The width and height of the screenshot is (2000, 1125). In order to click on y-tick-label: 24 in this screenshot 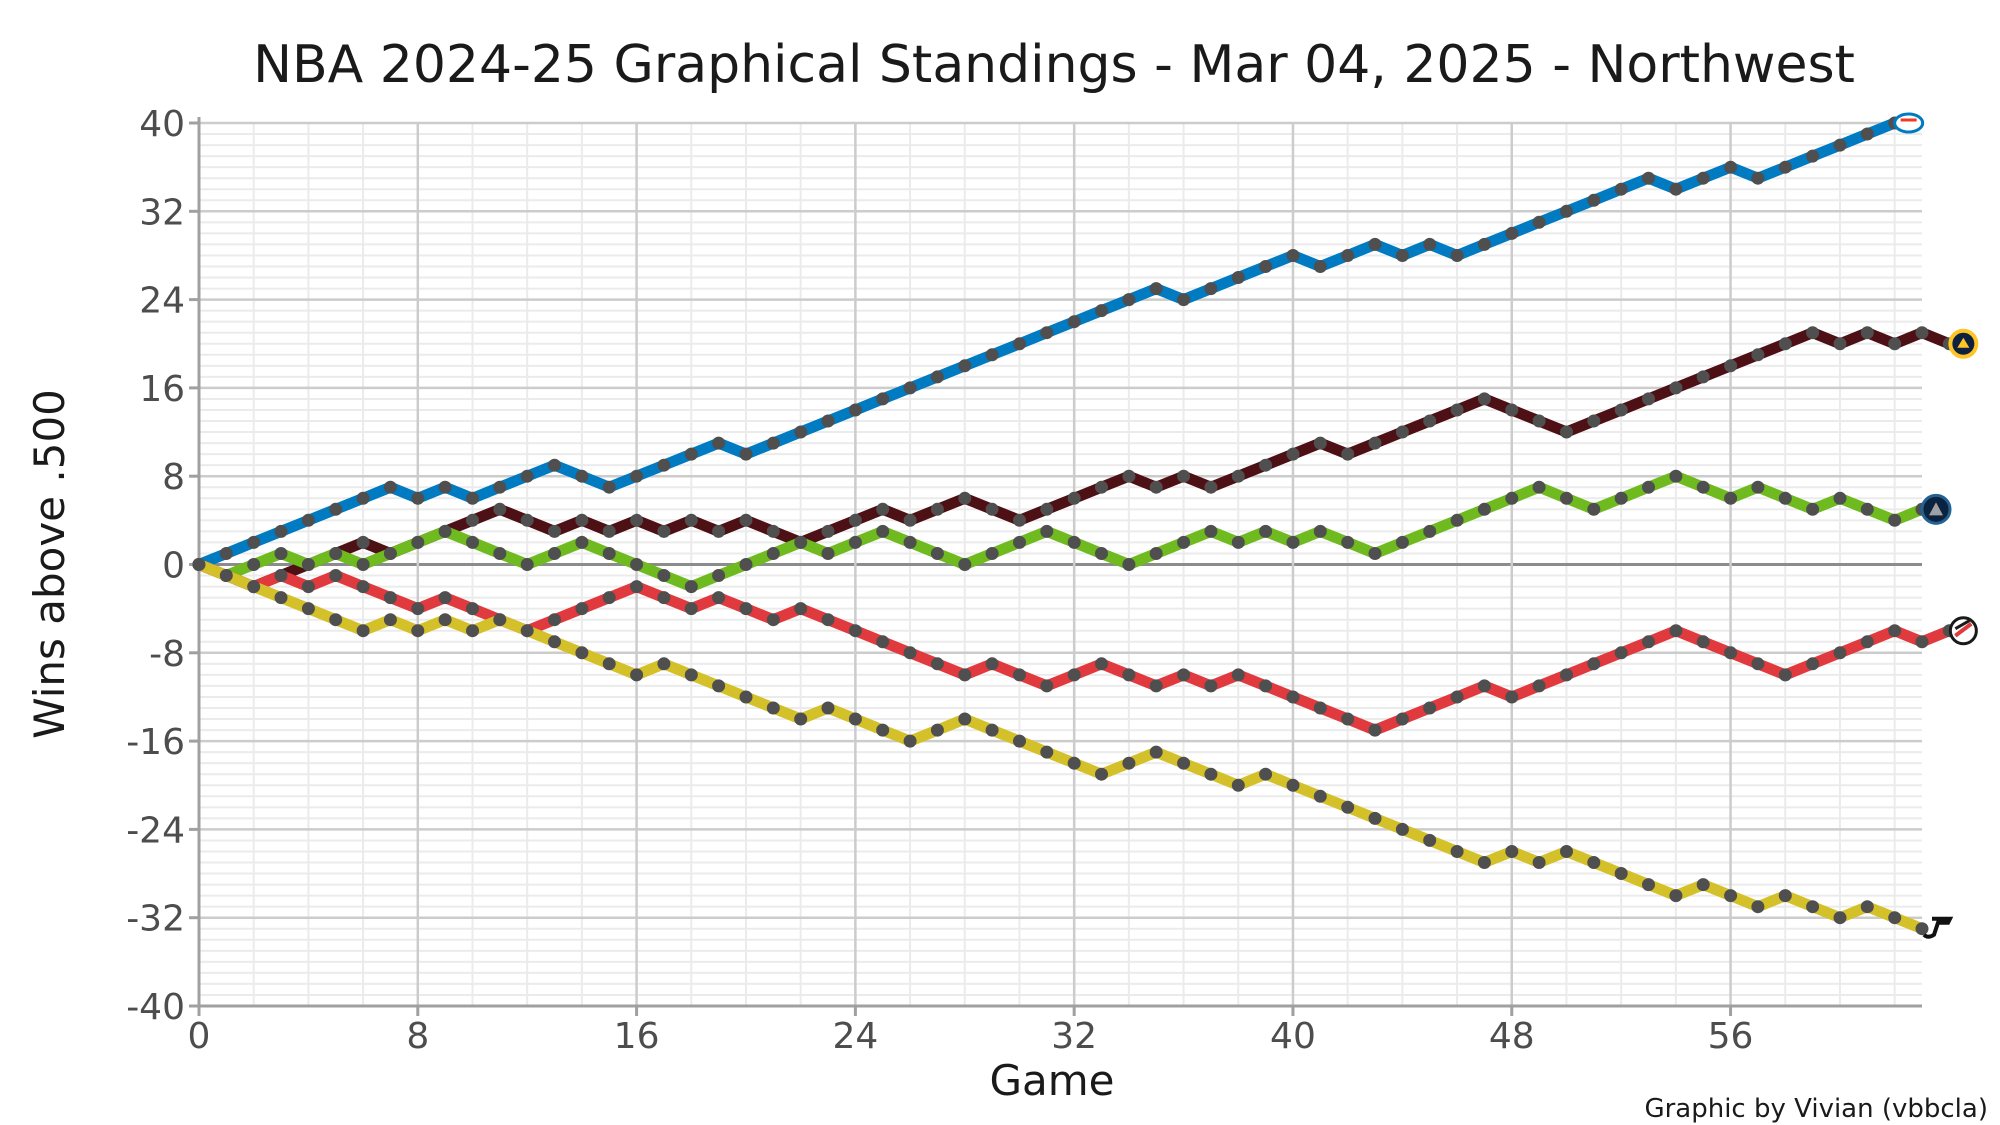, I will do `click(162, 301)`.